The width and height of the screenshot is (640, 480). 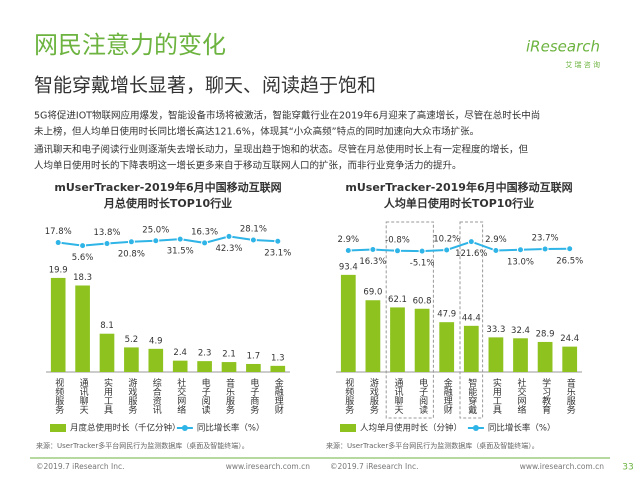 I want to click on growth-label: 13.8%, so click(x=106, y=233).